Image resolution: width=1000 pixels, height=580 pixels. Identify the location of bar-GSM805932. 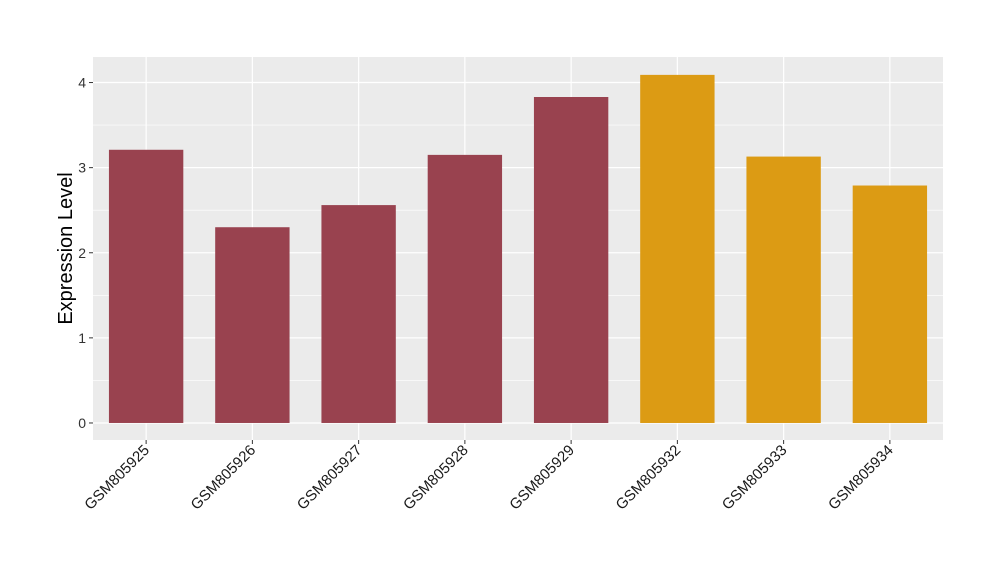
(677, 248).